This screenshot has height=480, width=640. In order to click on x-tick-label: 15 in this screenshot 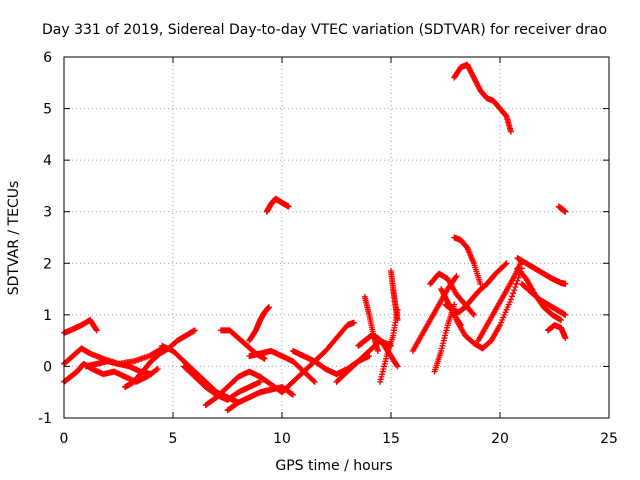, I will do `click(391, 439)`.